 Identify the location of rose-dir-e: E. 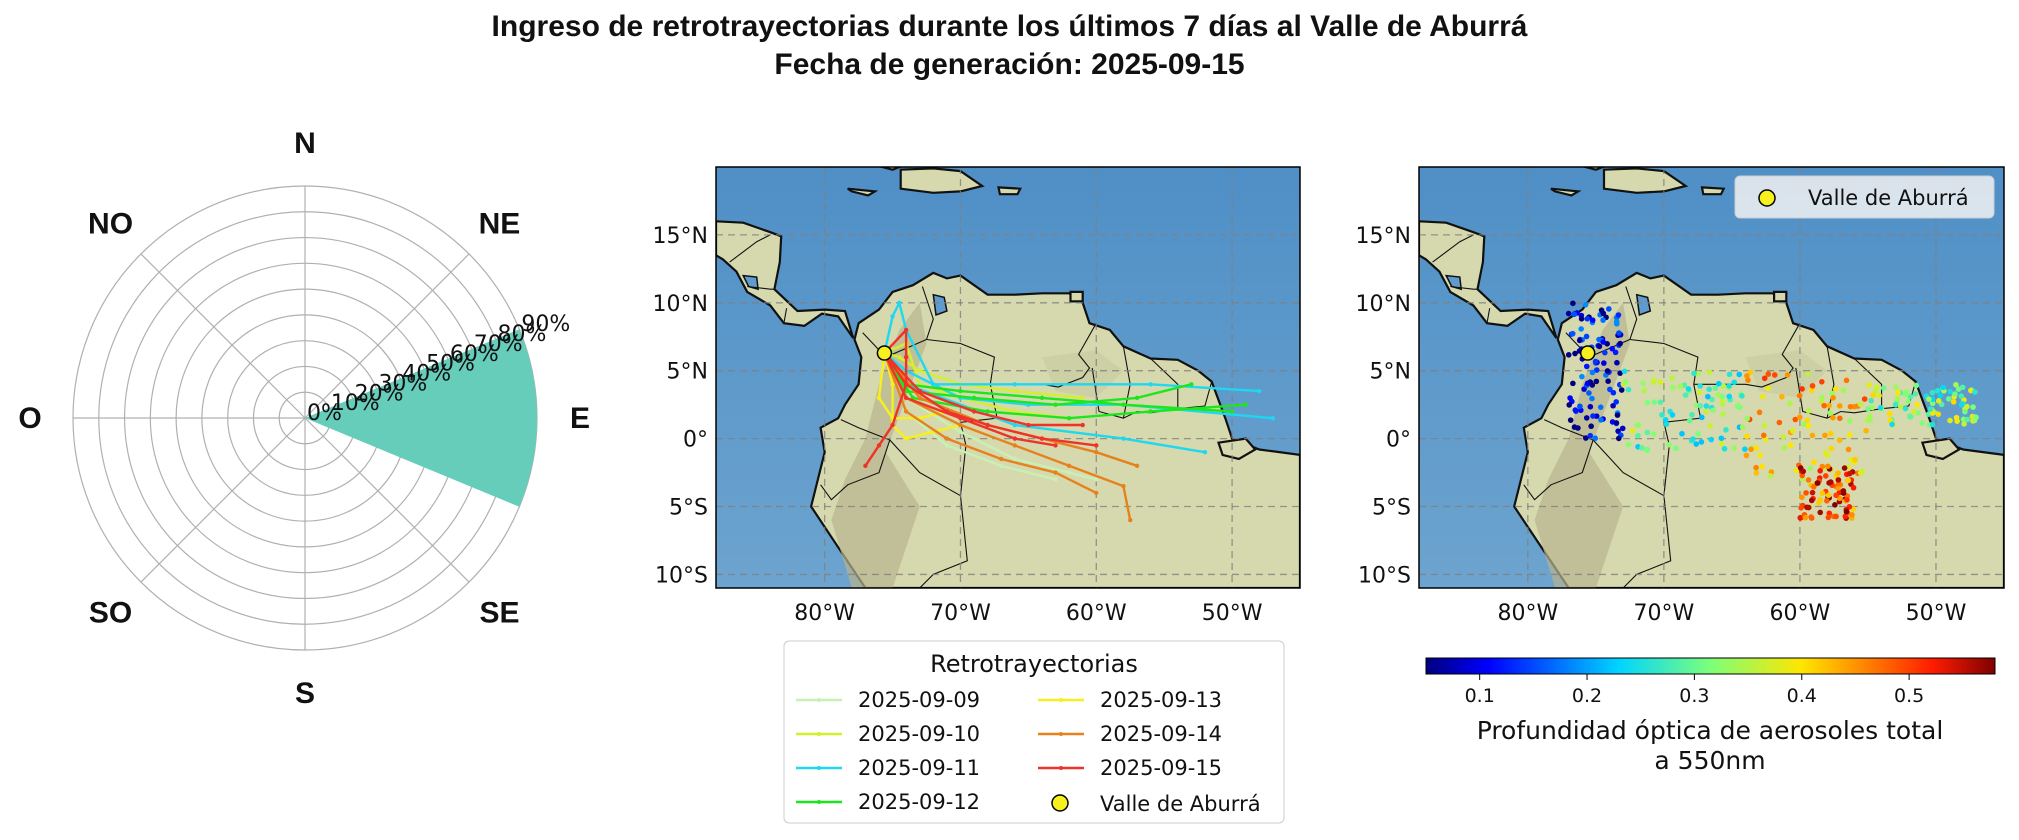
(580, 418).